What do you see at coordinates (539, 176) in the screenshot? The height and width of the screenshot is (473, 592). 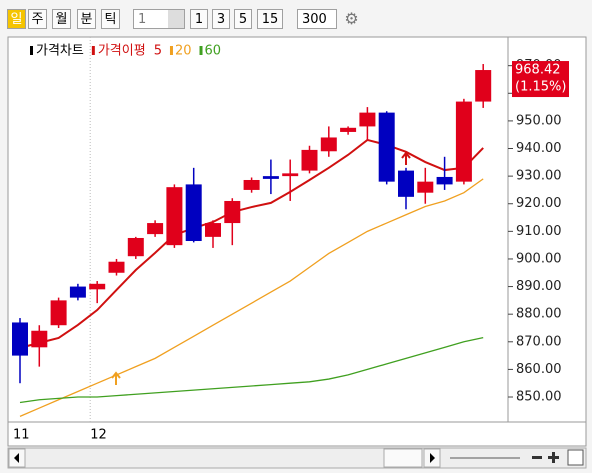 I see `y-tick-label: 930.00` at bounding box center [539, 176].